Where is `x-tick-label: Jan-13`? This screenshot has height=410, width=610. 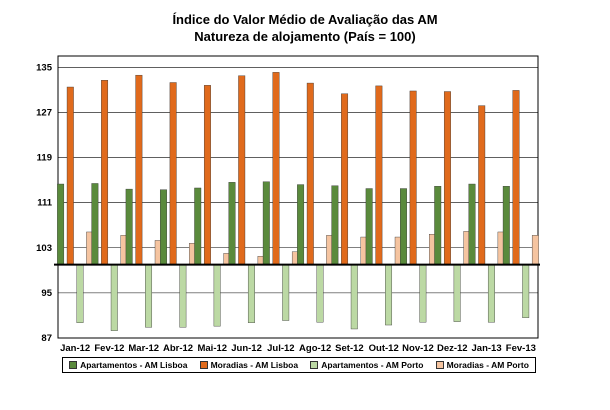
x-tick-label: Jan-13 is located at coordinates (487, 348).